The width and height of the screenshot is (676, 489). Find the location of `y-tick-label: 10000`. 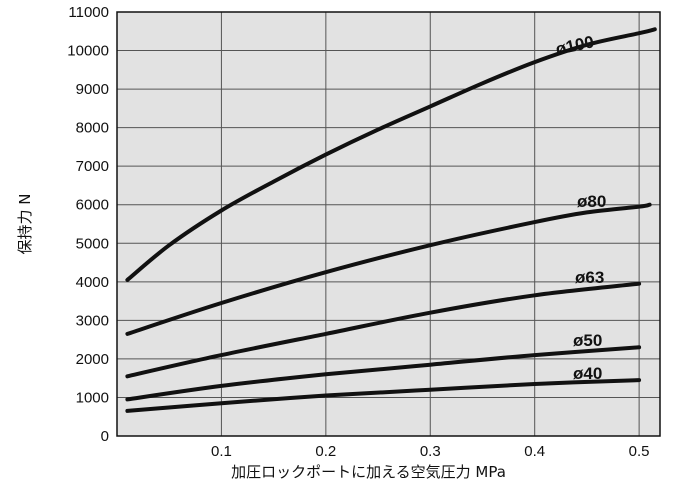

y-tick-label: 10000 is located at coordinates (88, 51).